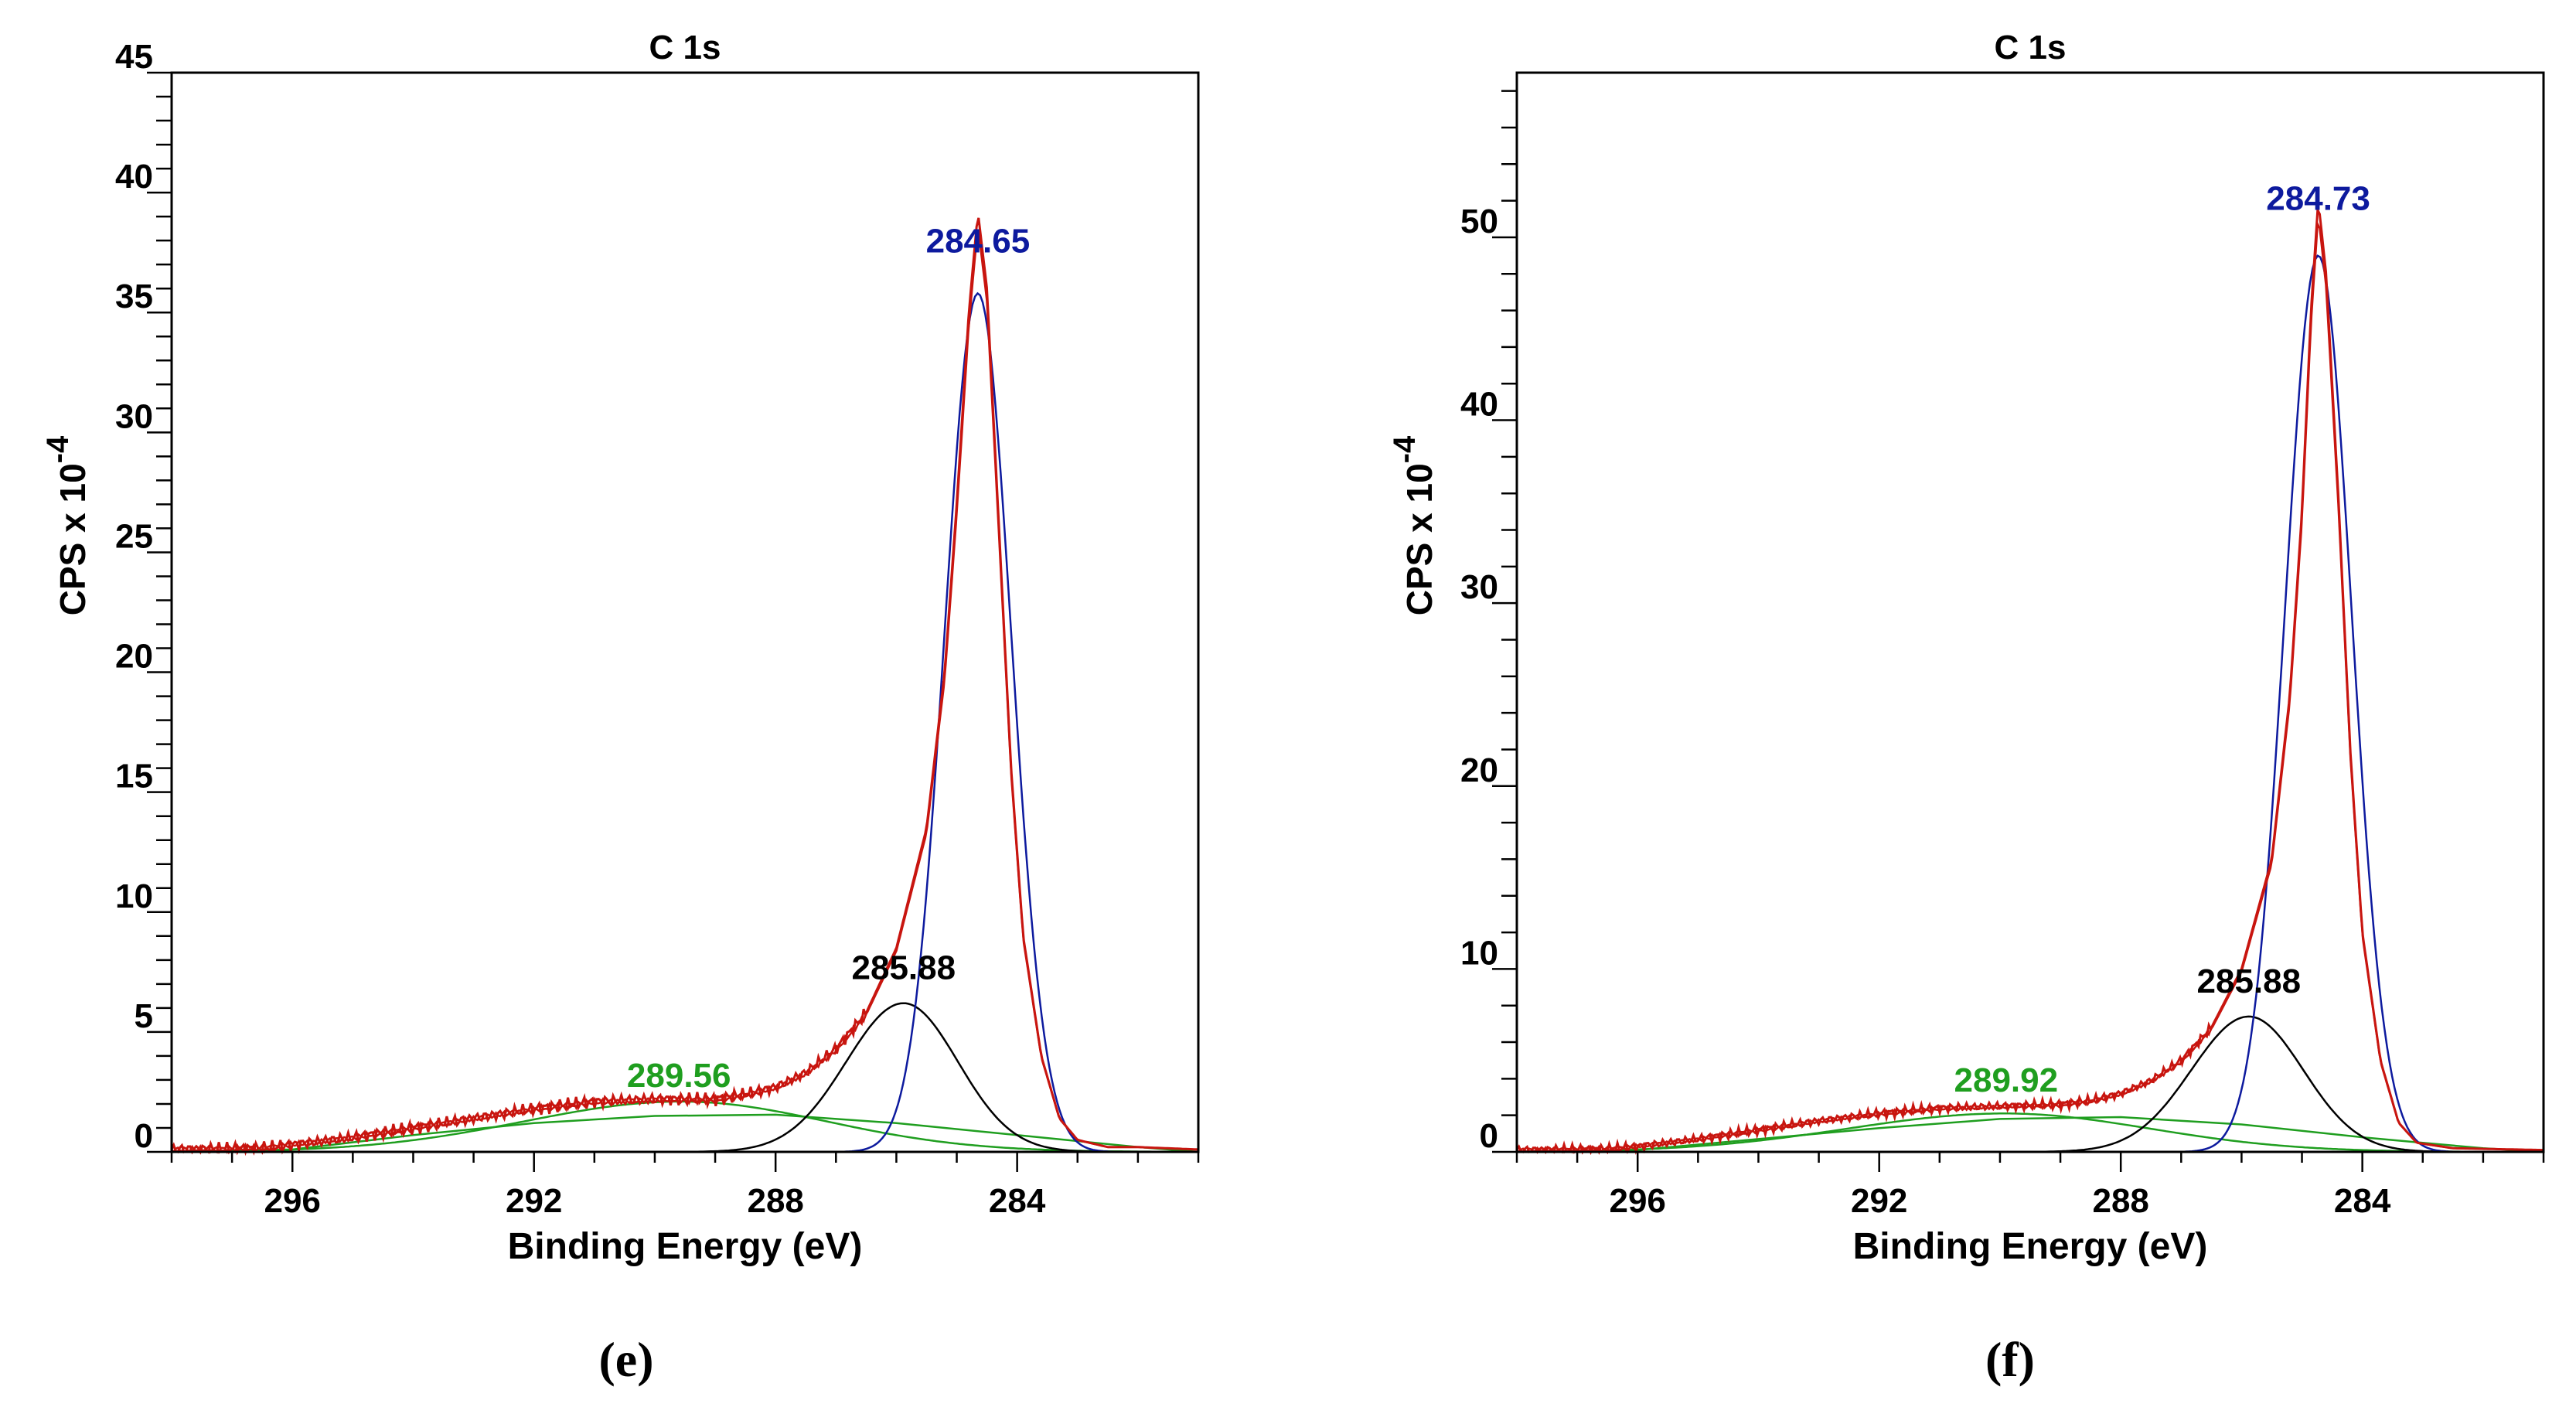 This screenshot has width=2576, height=1407. I want to click on y-axis: 0 10 20 30 40 50, so click(1488, 622).